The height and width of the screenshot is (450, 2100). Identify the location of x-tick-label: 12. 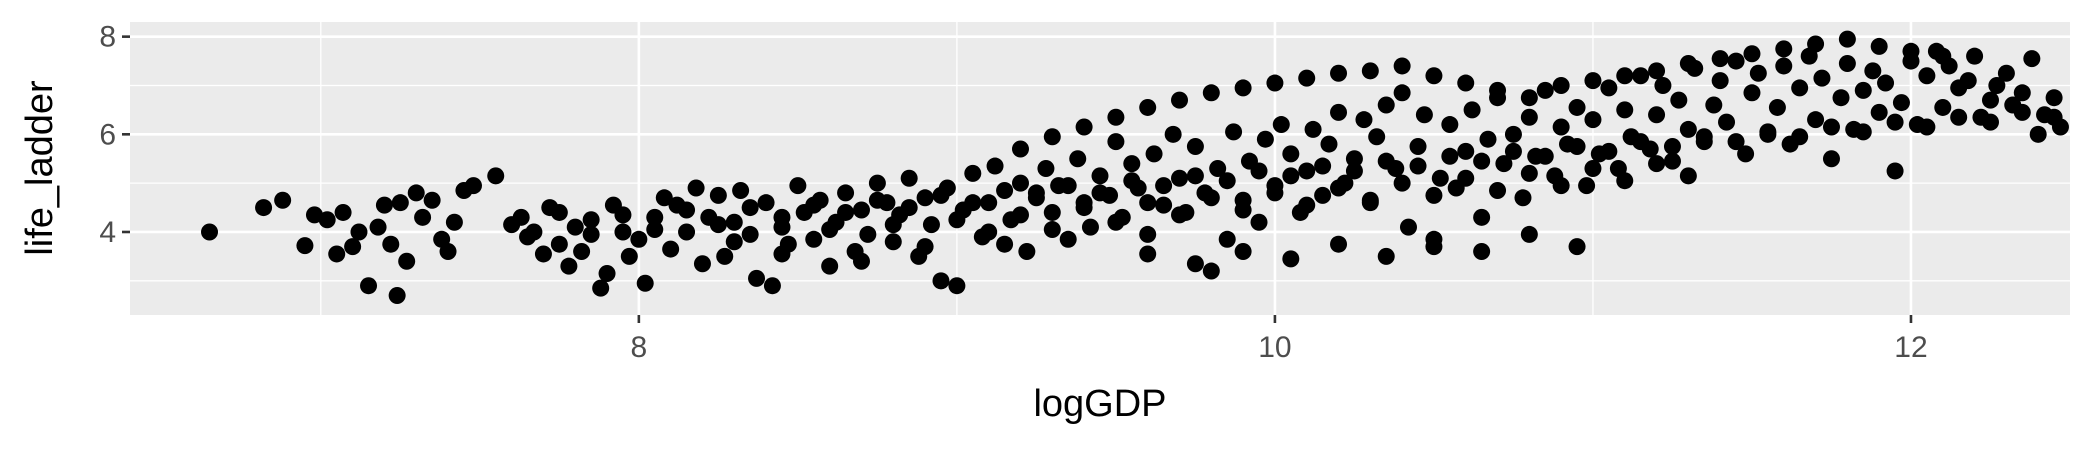
(1910, 347).